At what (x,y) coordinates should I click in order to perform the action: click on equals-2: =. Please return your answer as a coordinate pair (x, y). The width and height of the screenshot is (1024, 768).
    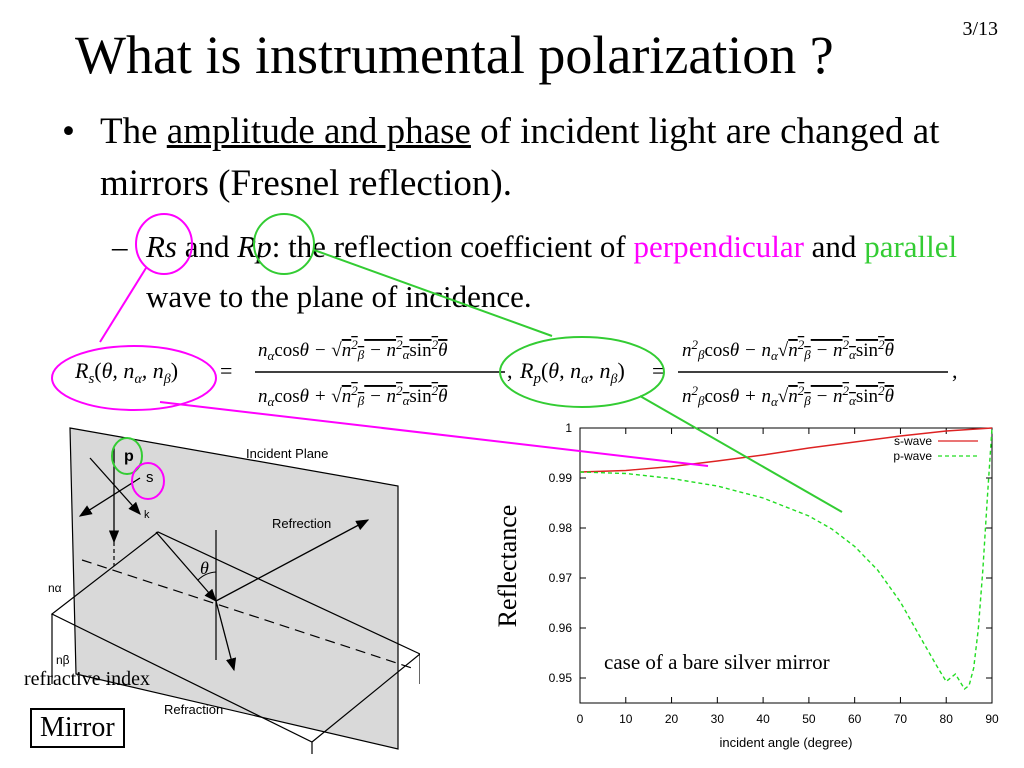
    Looking at the image, I should click on (658, 370).